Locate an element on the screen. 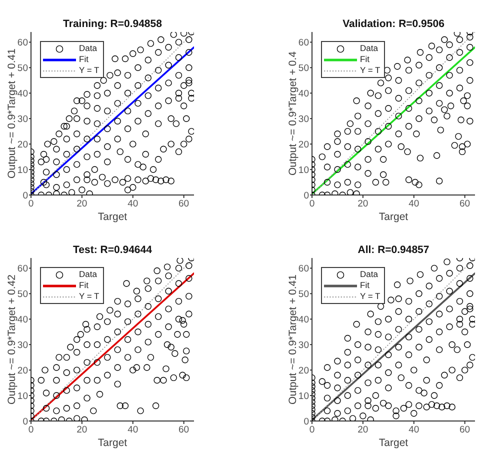 Image resolution: width=479 pixels, height=451 pixels. chart-title: All: R=0.94857 is located at coordinates (393, 250).